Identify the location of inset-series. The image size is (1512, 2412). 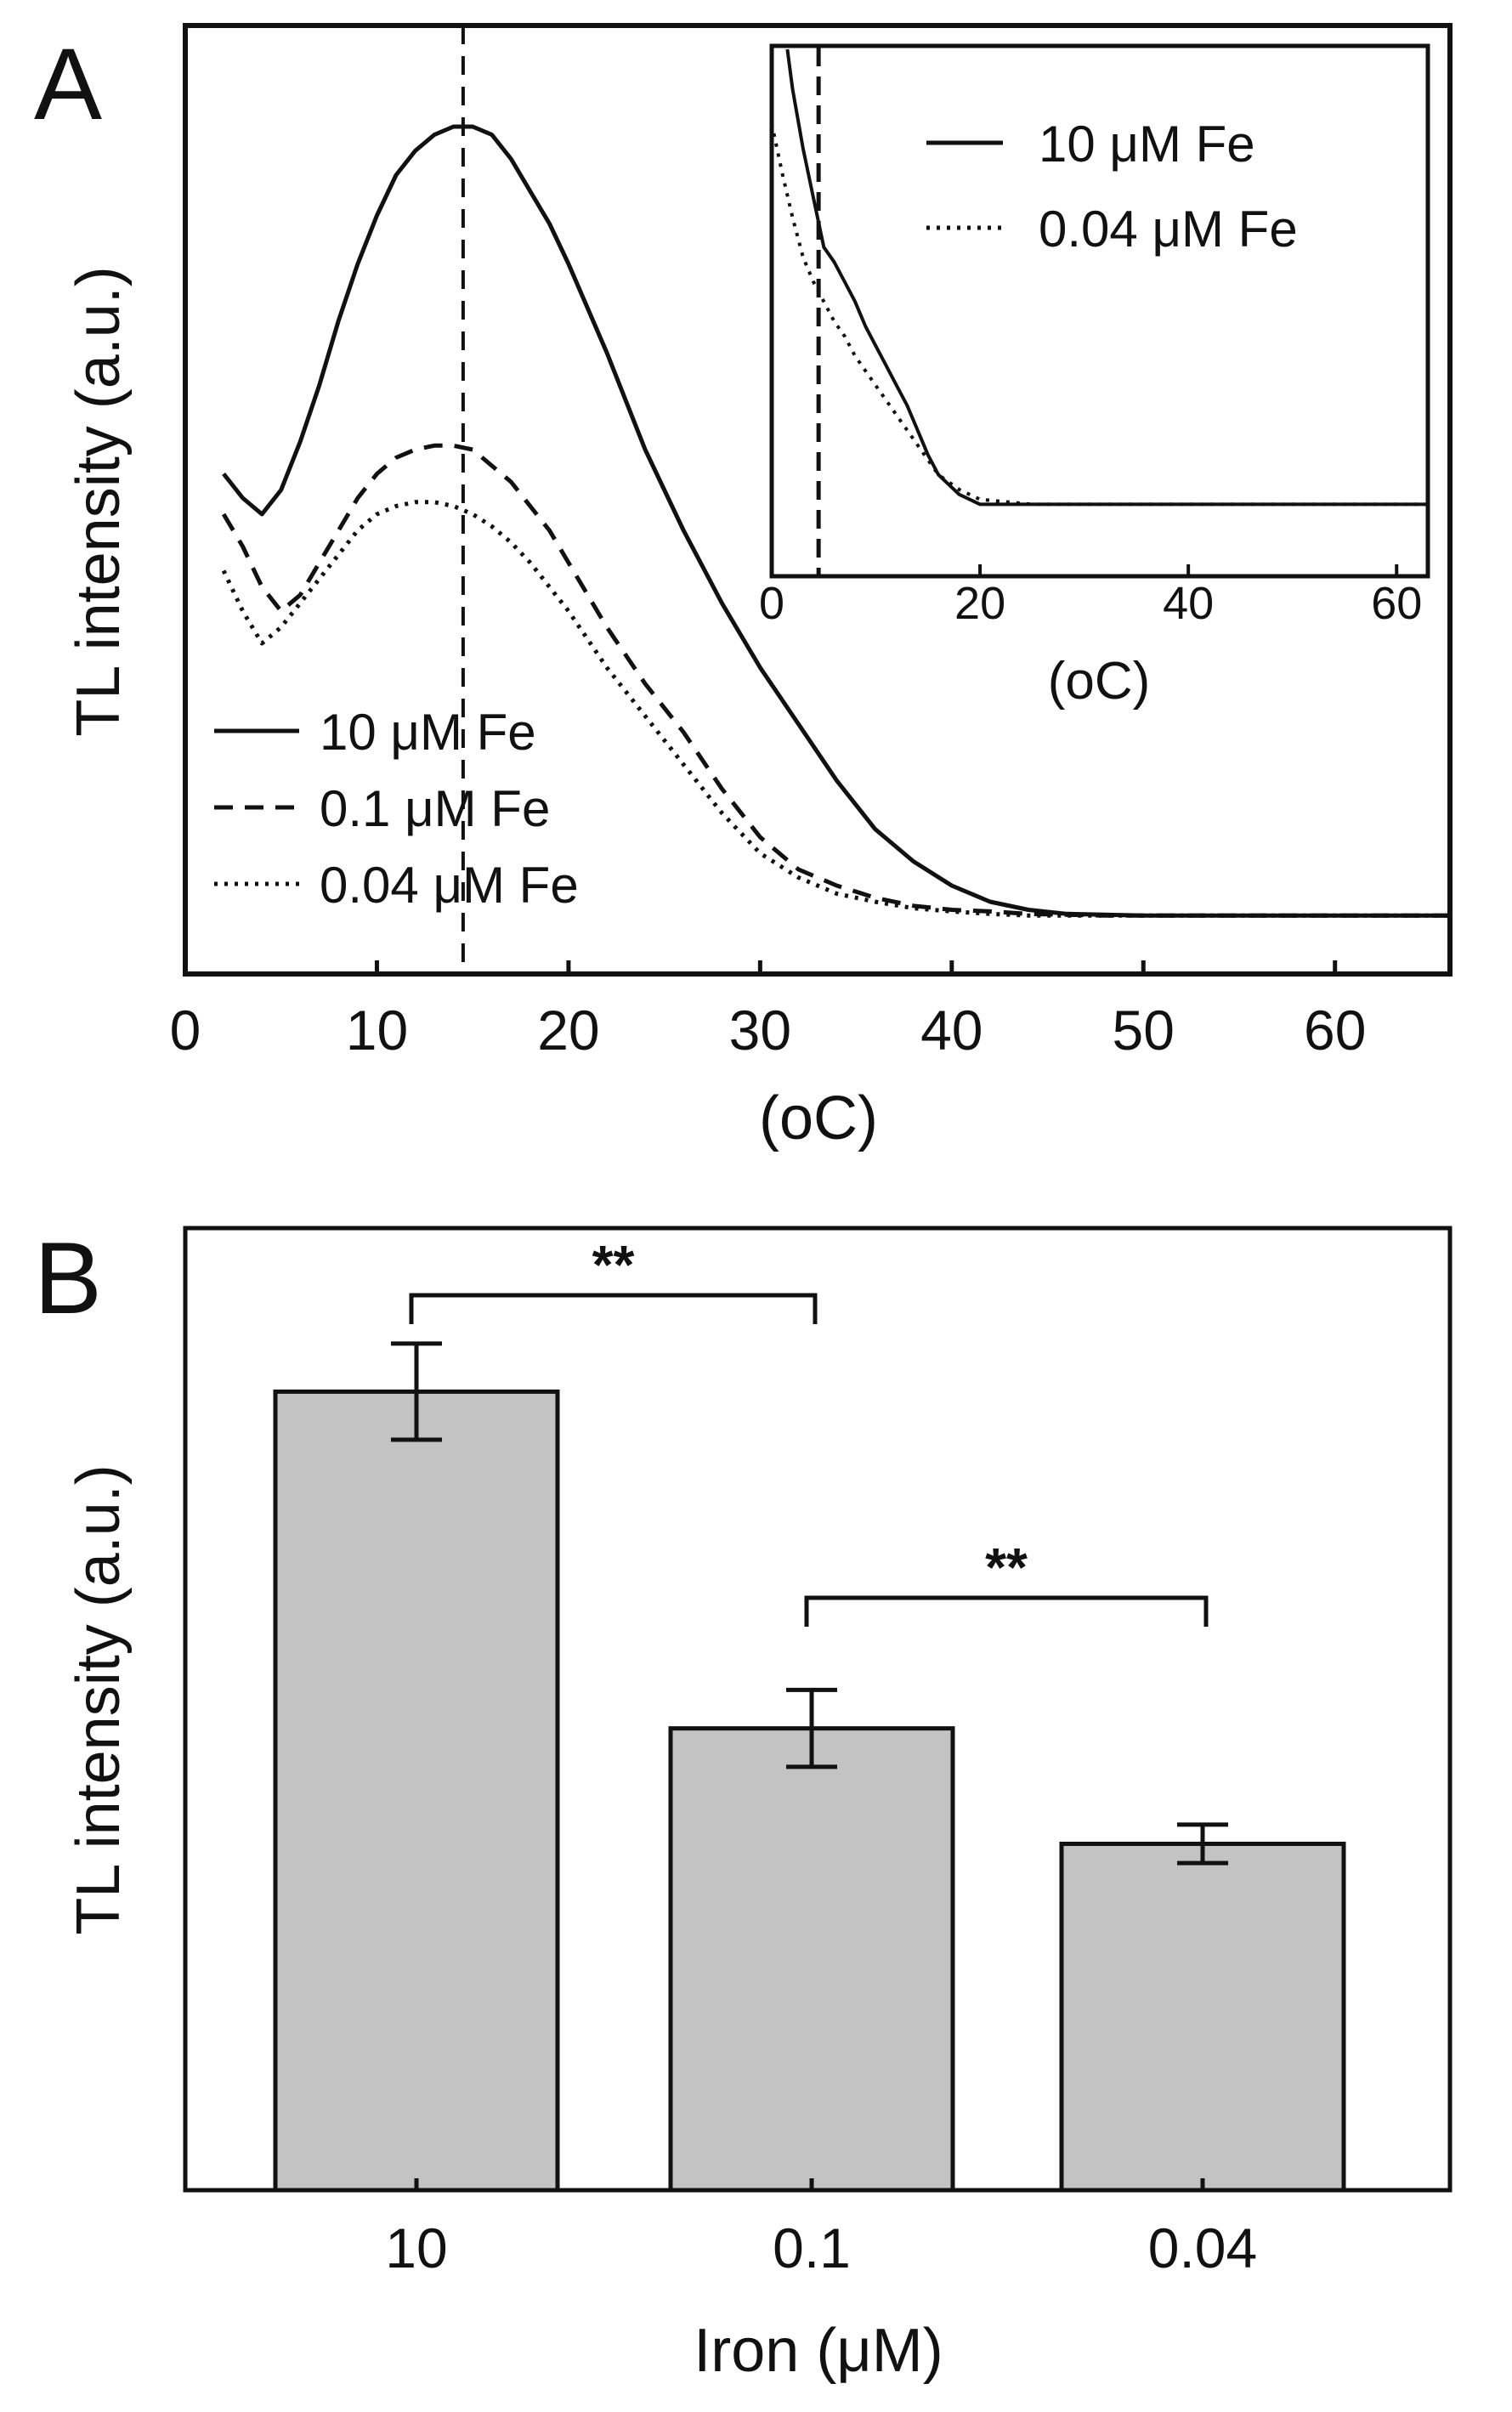
(1099, 311).